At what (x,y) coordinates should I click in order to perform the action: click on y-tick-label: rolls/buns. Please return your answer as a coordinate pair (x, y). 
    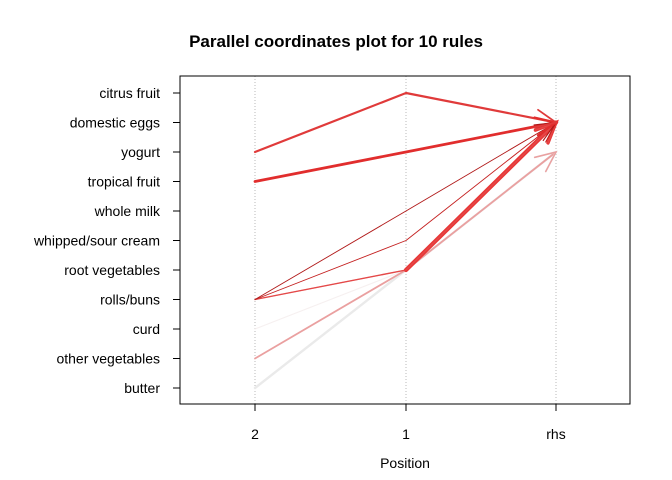
    Looking at the image, I should click on (130, 300).